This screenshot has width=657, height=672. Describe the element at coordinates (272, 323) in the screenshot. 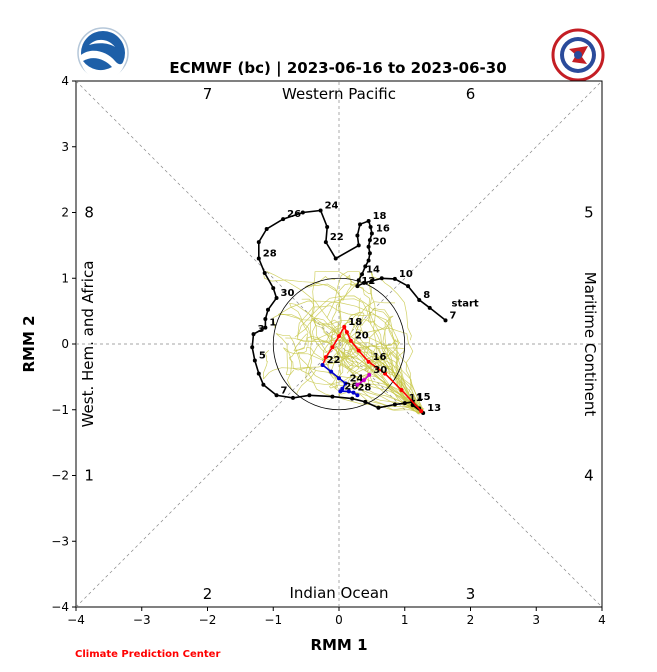

I see `observed-day-label: 1` at that location.